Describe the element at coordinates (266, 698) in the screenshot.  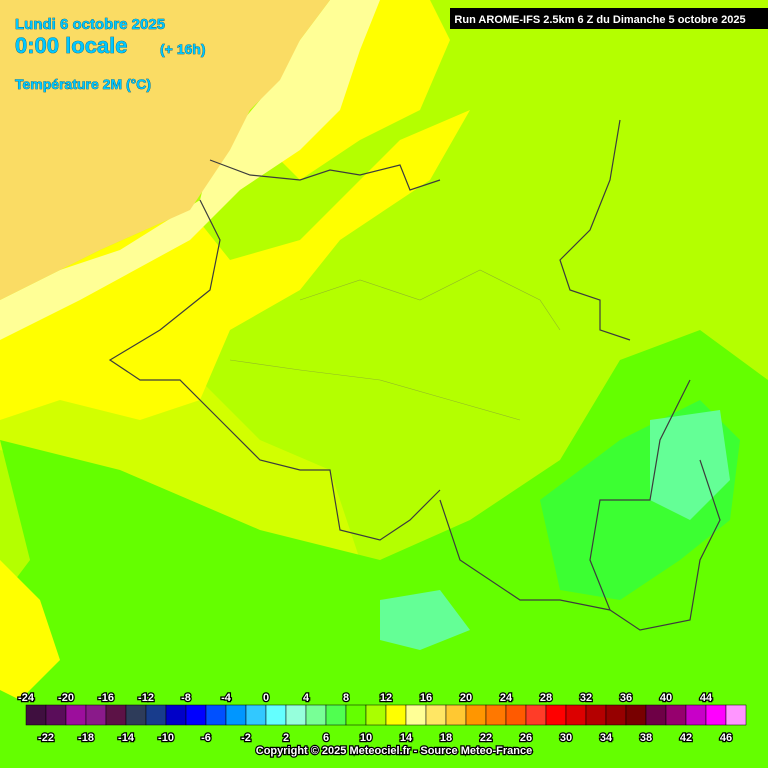
I see `legend-label: 0` at that location.